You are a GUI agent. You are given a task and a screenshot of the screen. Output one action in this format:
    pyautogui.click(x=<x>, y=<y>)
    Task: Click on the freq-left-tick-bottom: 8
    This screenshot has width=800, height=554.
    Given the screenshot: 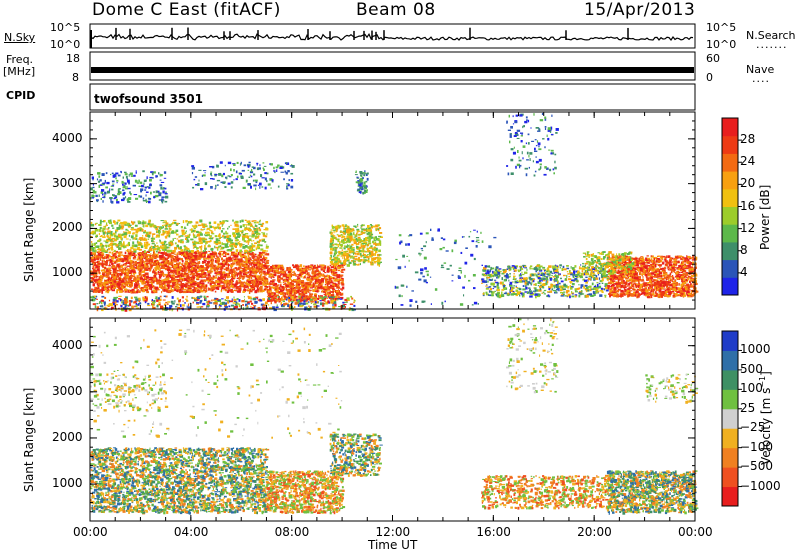 What is the action you would take?
    pyautogui.click(x=75, y=77)
    